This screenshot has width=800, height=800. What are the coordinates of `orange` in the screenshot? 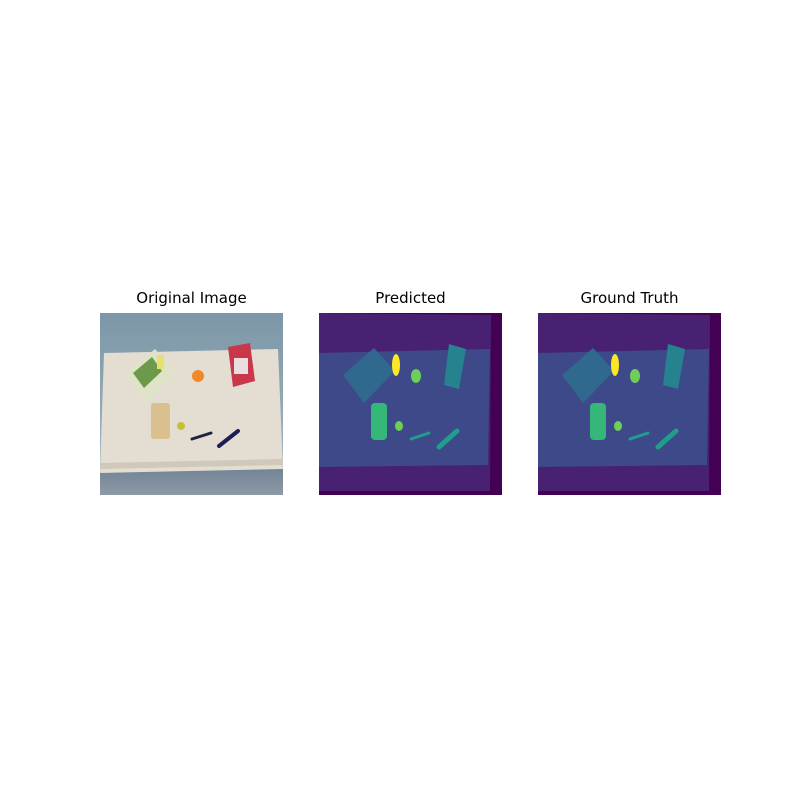 It's located at (198, 376).